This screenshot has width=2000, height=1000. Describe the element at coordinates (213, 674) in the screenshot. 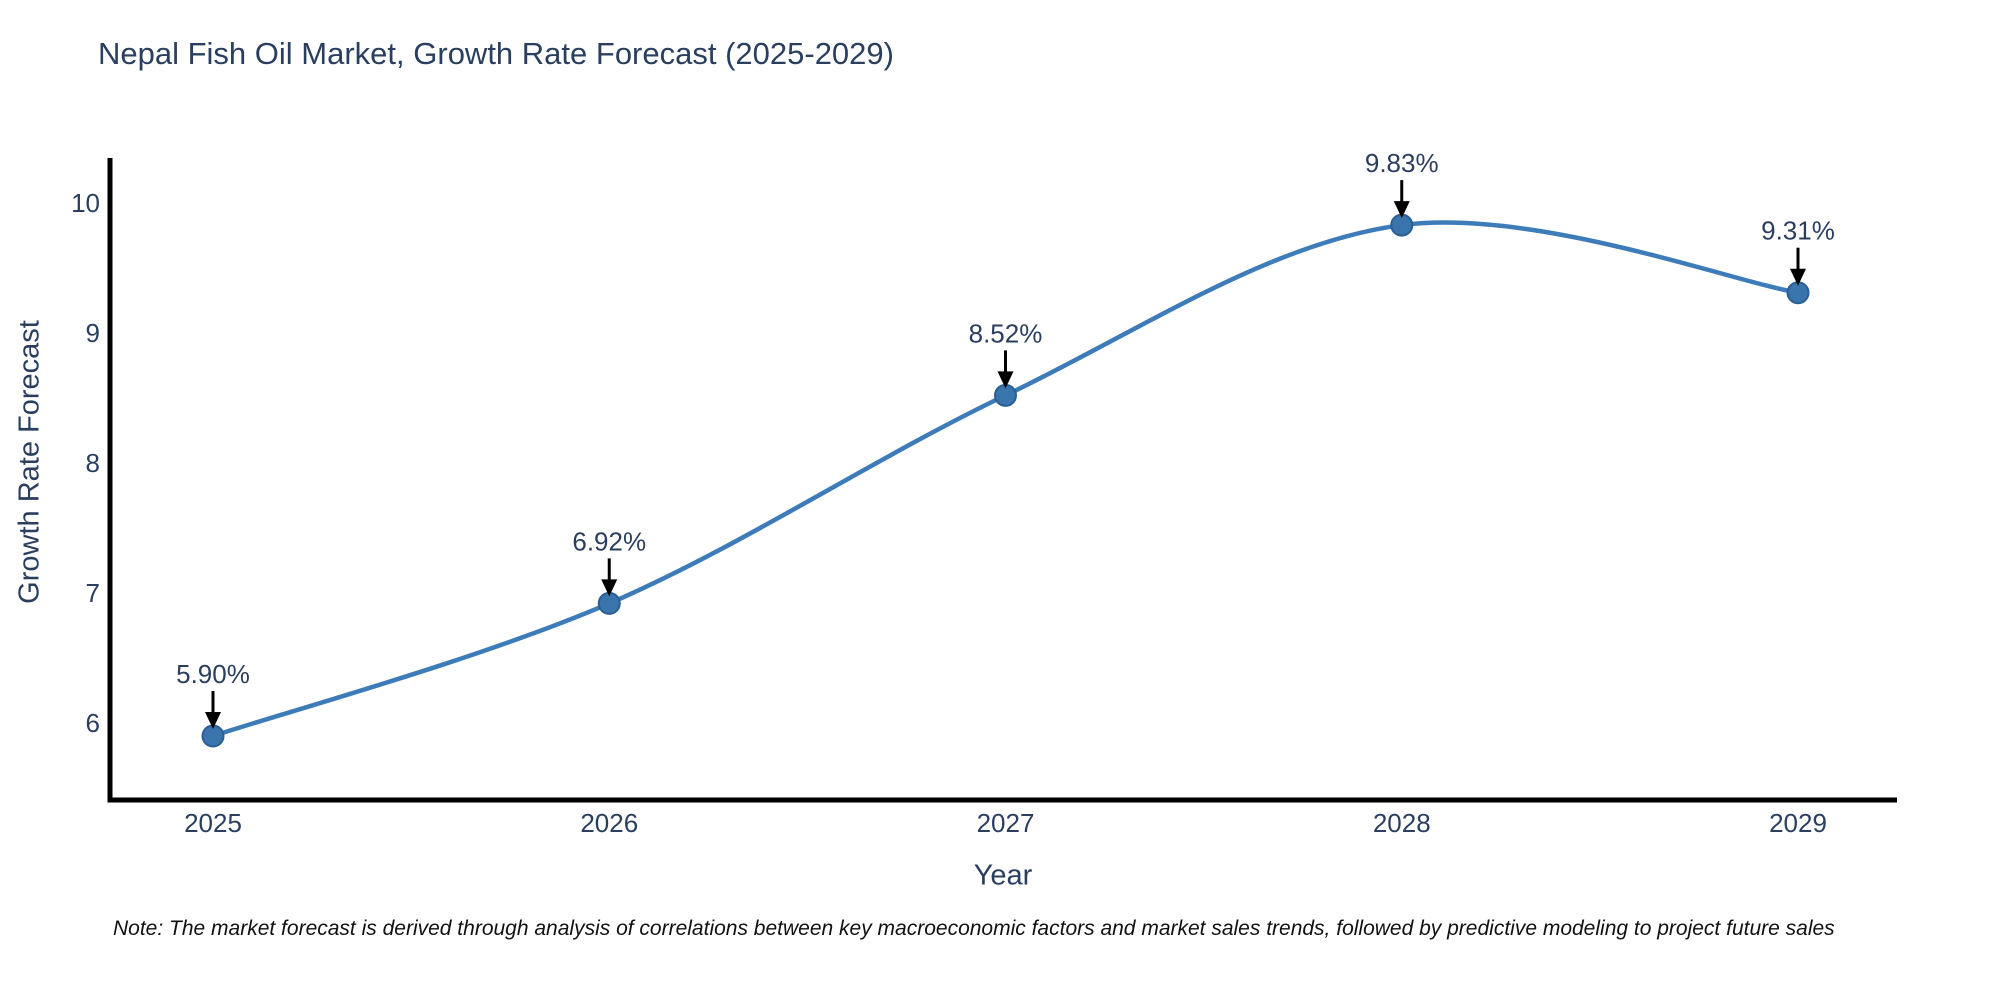

I see `data-point-label: 5.90%` at that location.